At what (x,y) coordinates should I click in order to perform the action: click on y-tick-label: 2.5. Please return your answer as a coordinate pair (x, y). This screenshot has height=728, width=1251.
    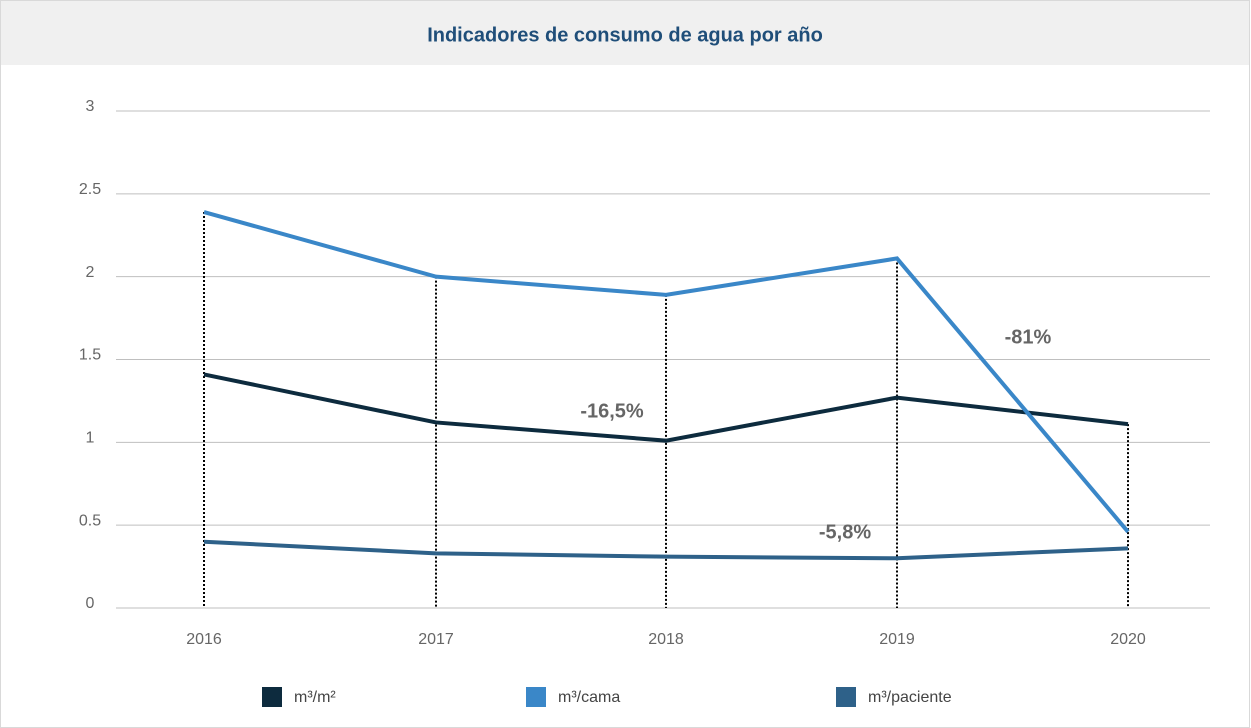
    Looking at the image, I should click on (90, 189).